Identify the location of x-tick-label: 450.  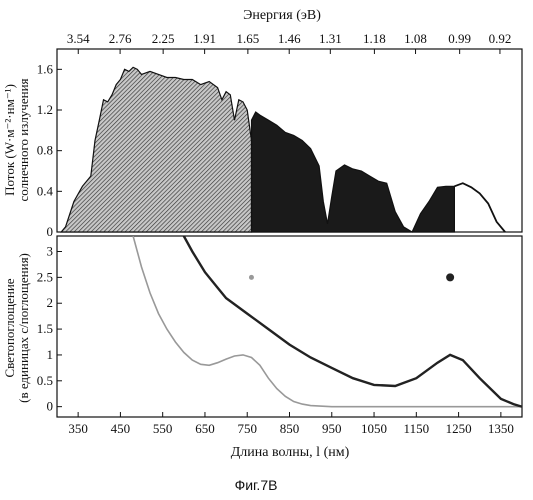
(121, 428).